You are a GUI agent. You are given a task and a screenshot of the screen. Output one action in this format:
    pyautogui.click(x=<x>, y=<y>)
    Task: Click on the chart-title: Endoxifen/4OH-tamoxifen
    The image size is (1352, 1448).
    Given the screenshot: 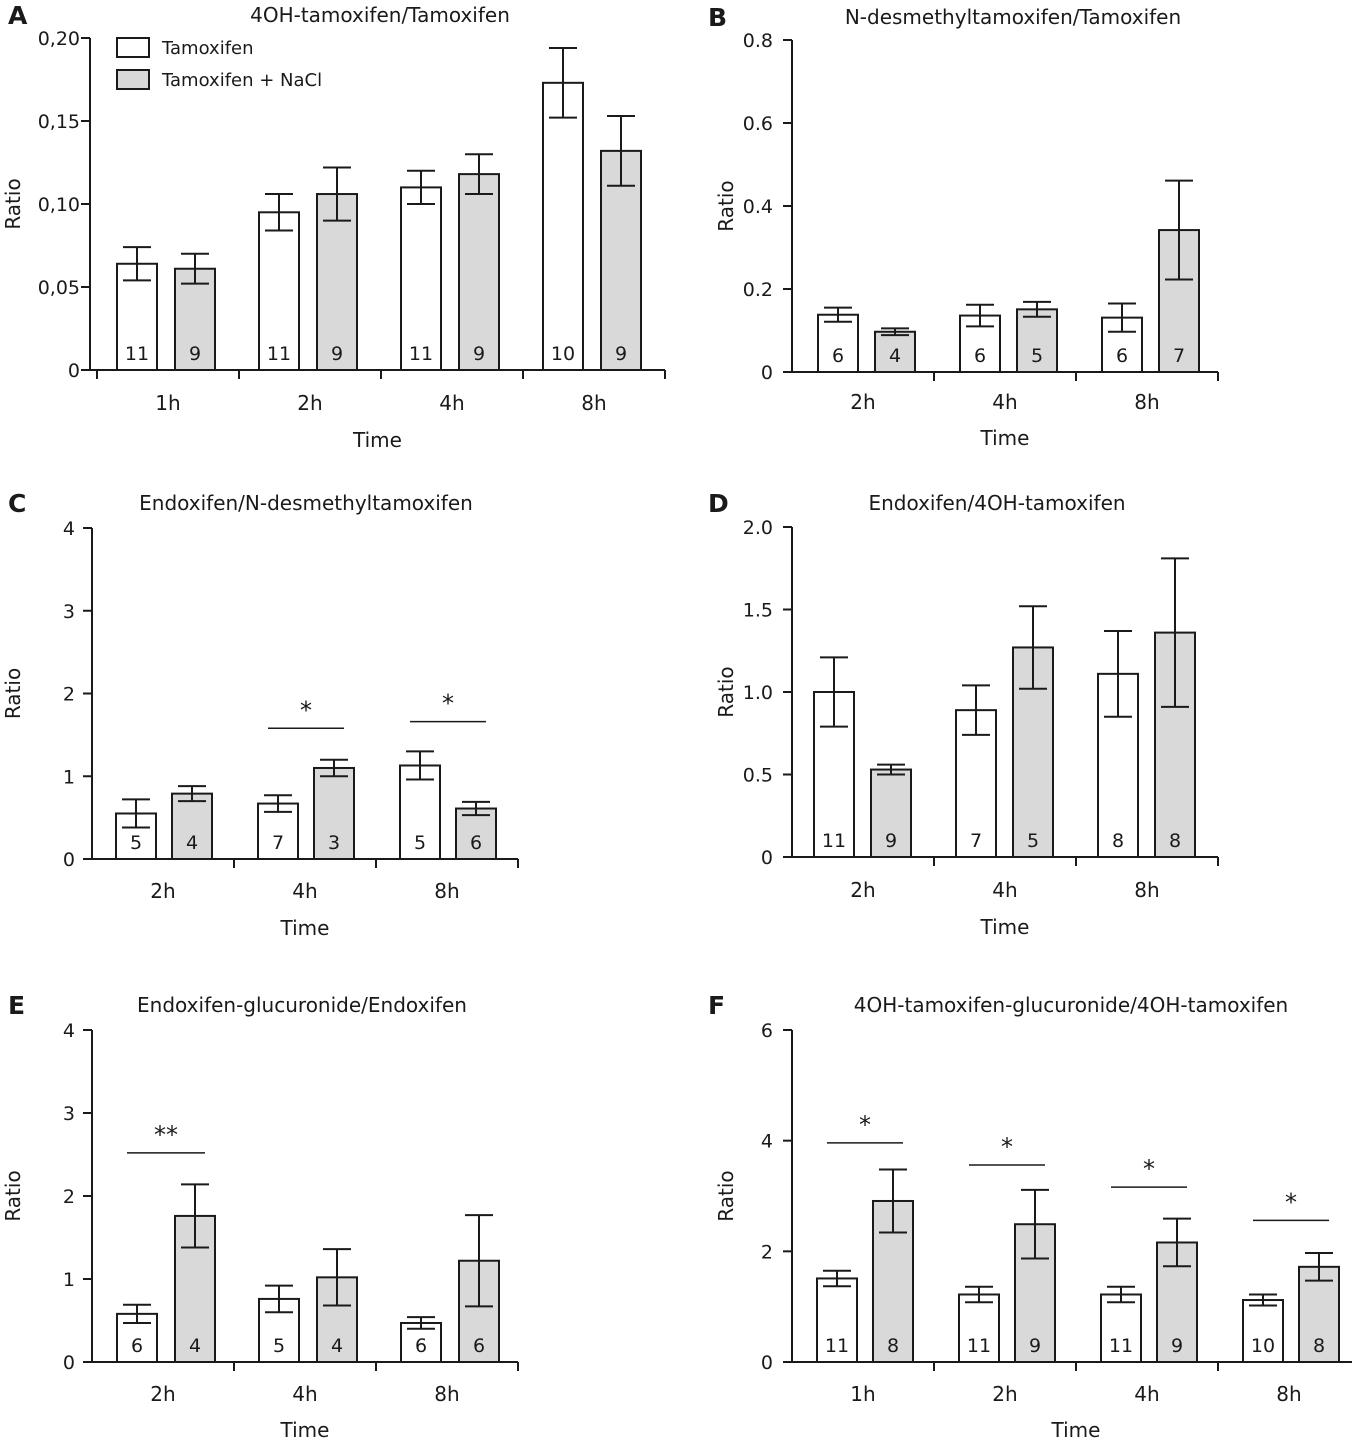 What is the action you would take?
    pyautogui.click(x=996, y=503)
    